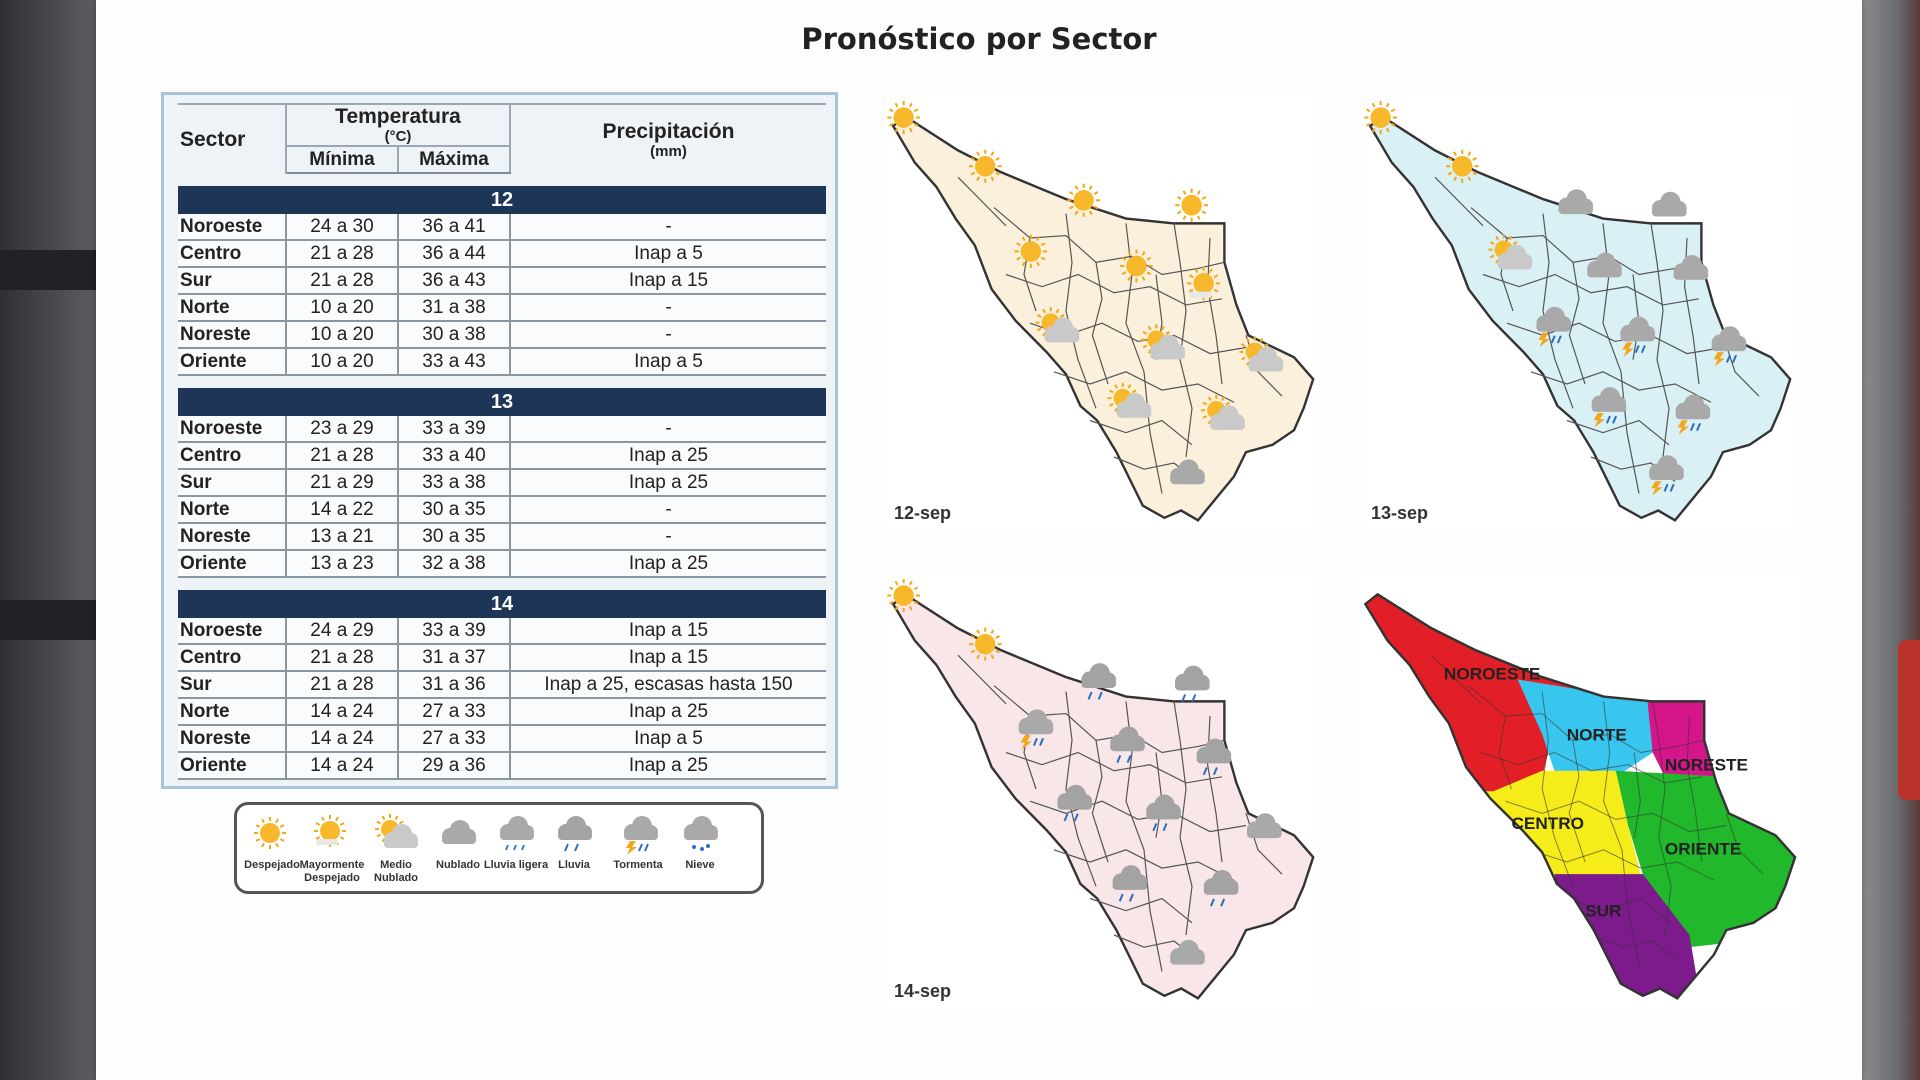  Describe the element at coordinates (517, 833) in the screenshot. I see `light-rain-icon` at that location.